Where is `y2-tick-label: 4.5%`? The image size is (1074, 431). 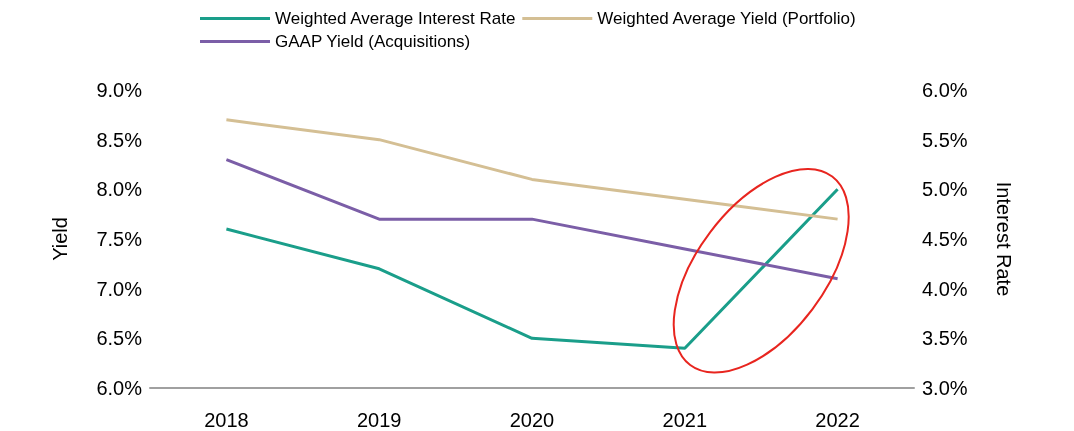 y2-tick-label: 4.5% is located at coordinates (945, 239).